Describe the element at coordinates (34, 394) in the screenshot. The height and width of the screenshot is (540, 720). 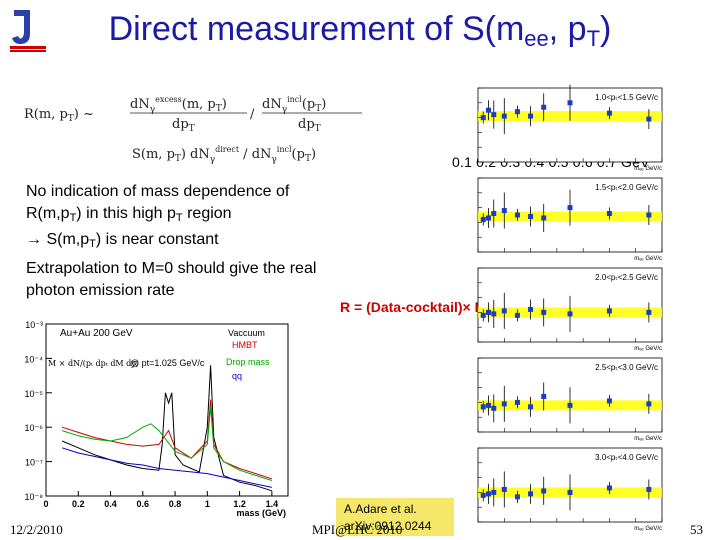
I see `y-tick-label: 10⁻⁵` at that location.